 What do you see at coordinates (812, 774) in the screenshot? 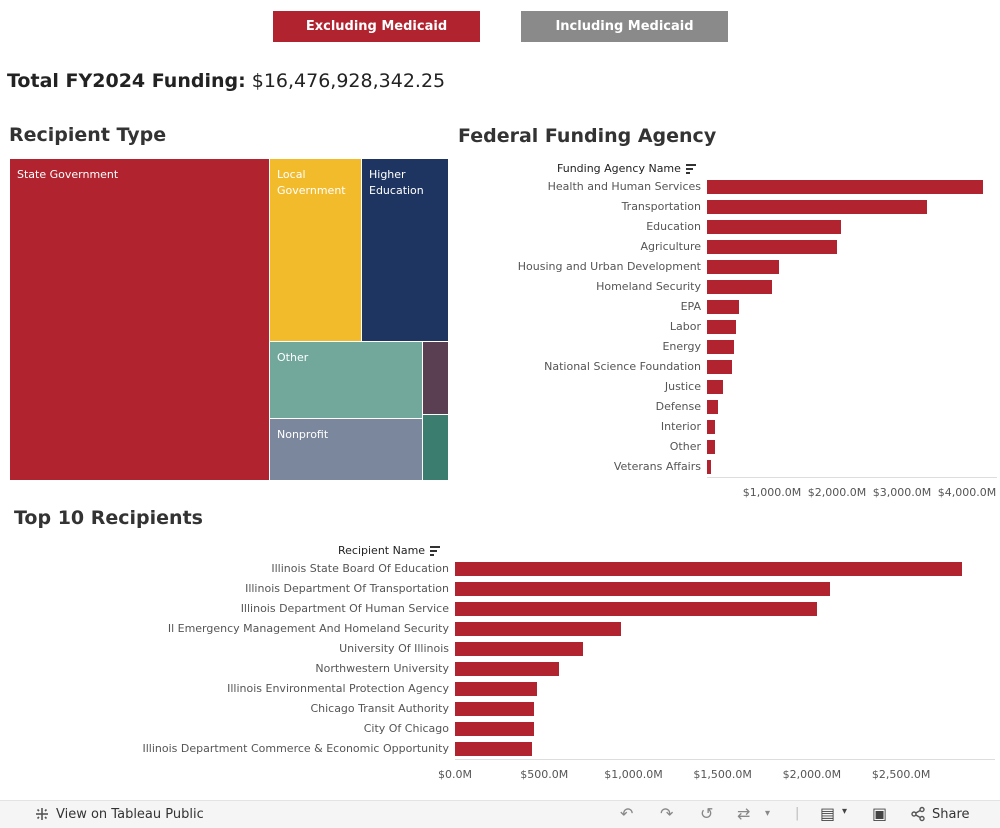
I see `recipient-x-tick-label: $2,000.0M` at bounding box center [812, 774].